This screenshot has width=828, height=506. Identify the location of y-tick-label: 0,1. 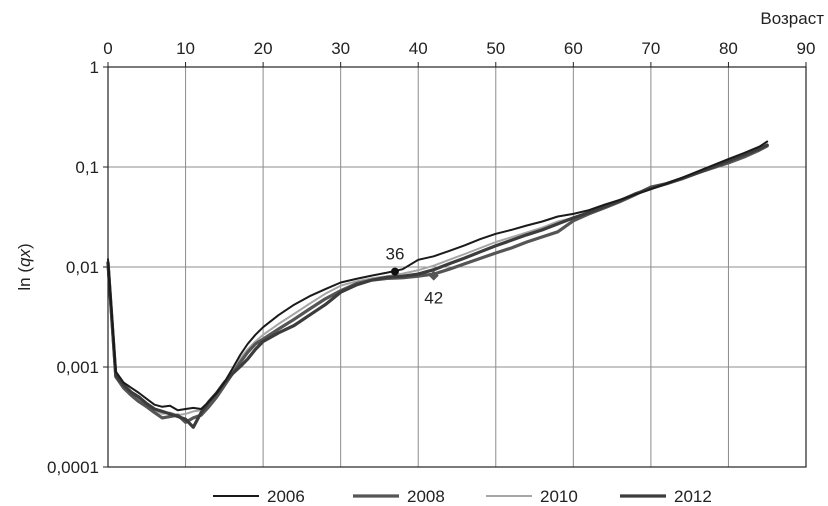
(87, 167).